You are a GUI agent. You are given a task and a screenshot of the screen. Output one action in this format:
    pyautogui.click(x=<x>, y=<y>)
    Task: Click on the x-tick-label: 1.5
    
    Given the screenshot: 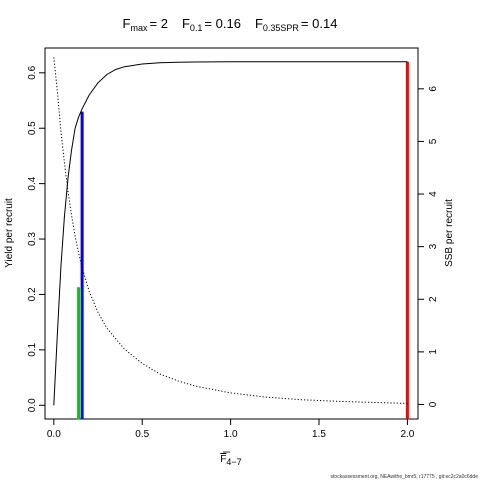 What is the action you would take?
    pyautogui.click(x=319, y=434)
    